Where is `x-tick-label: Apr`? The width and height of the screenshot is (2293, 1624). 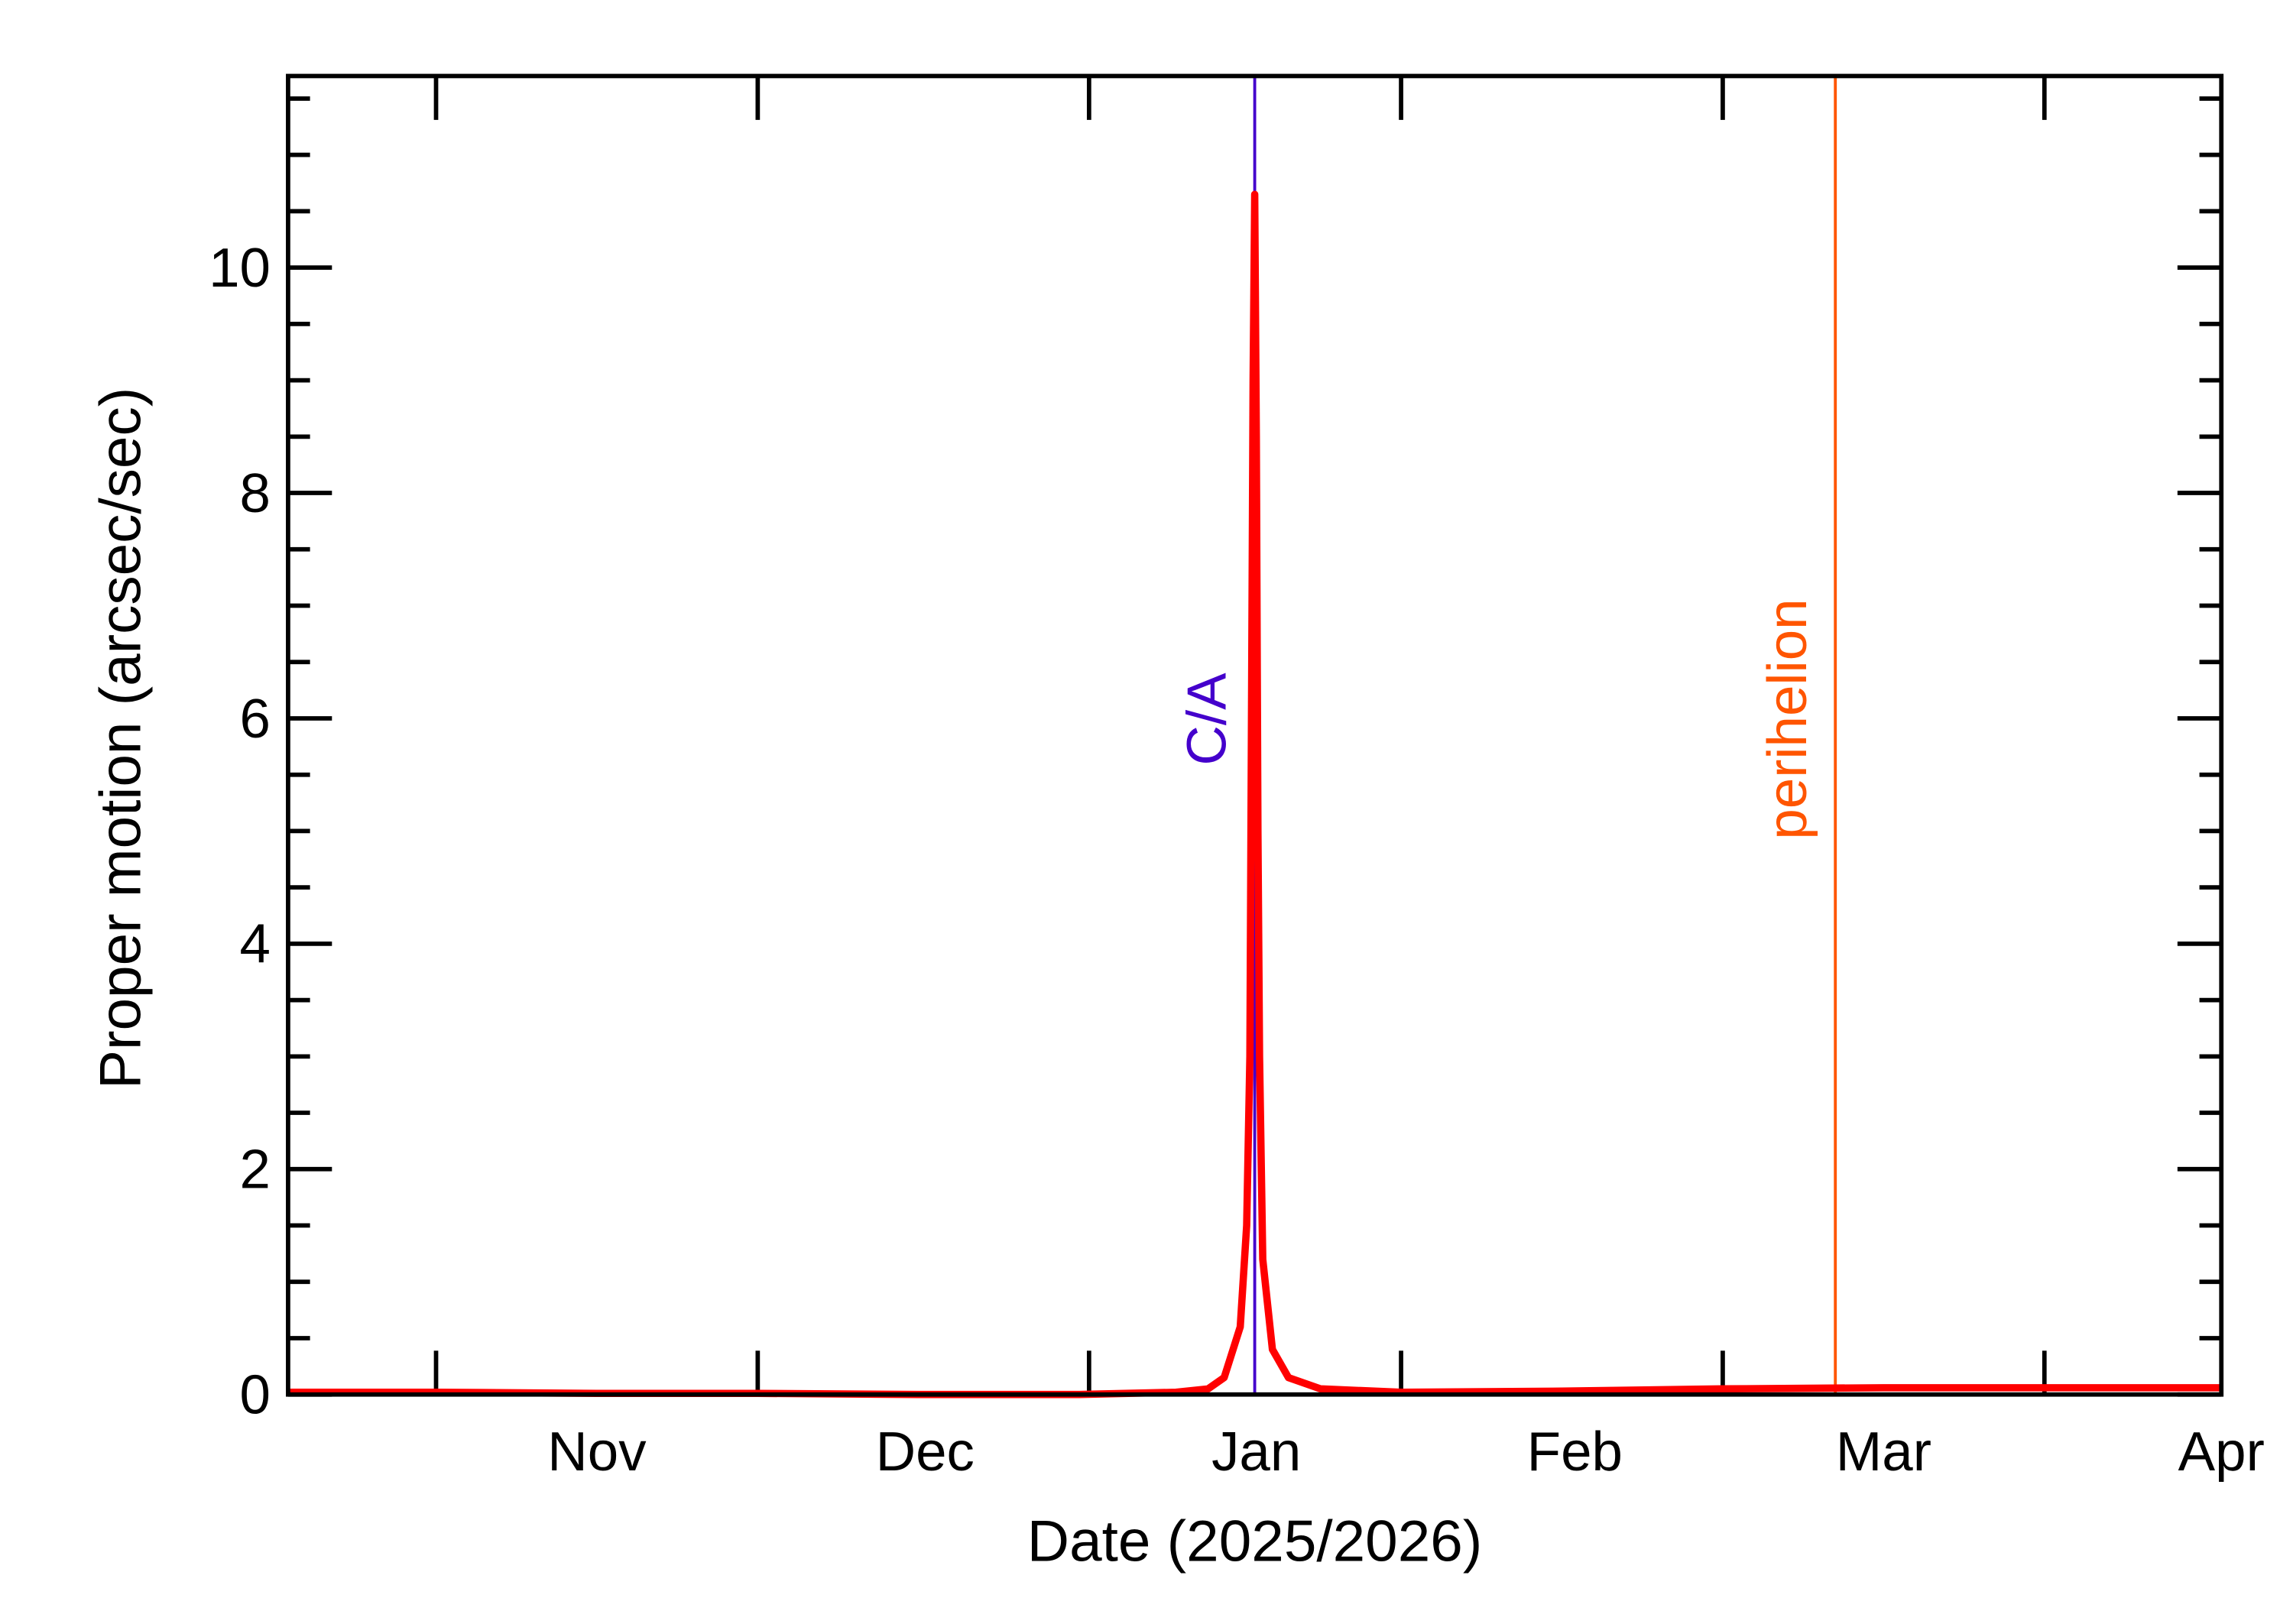 x-tick-label: Apr is located at coordinates (2221, 1452).